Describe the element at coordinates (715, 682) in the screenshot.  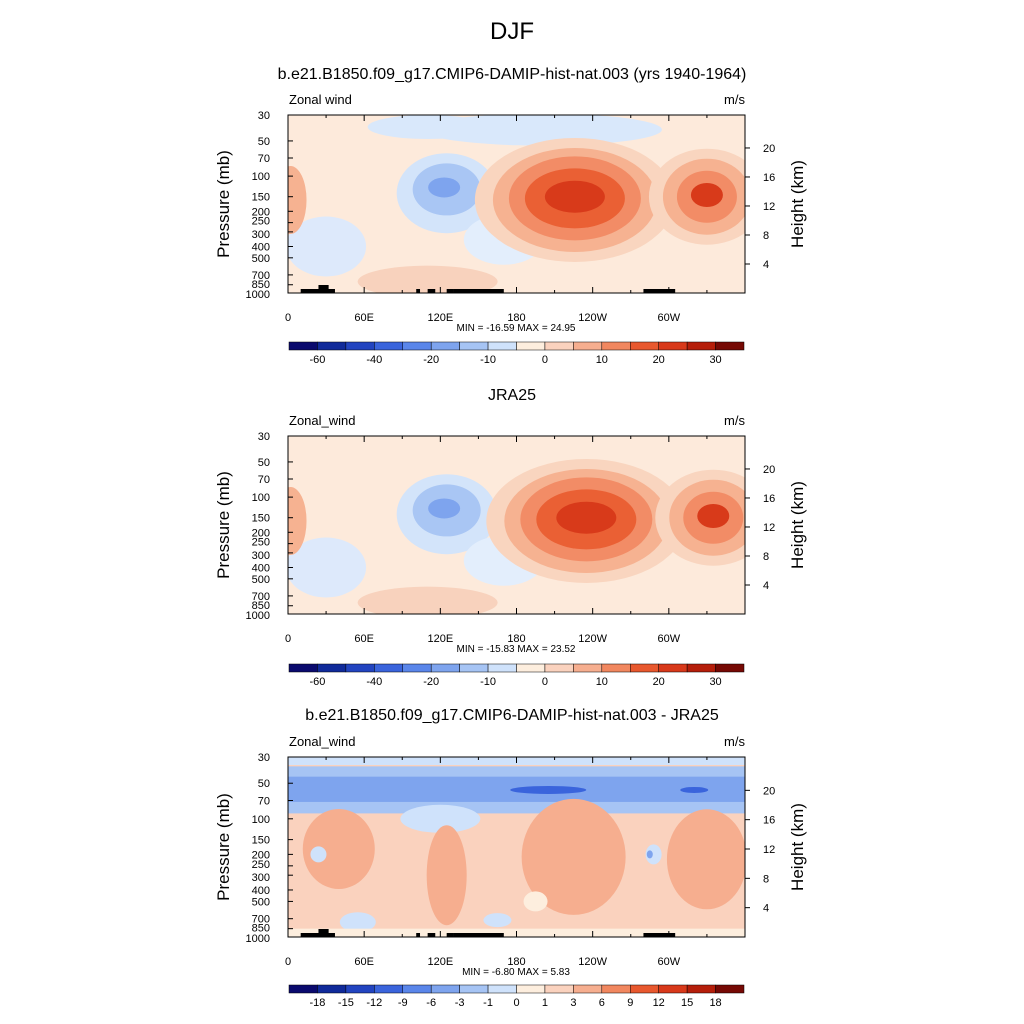
I see `colorbar-label: 30` at that location.